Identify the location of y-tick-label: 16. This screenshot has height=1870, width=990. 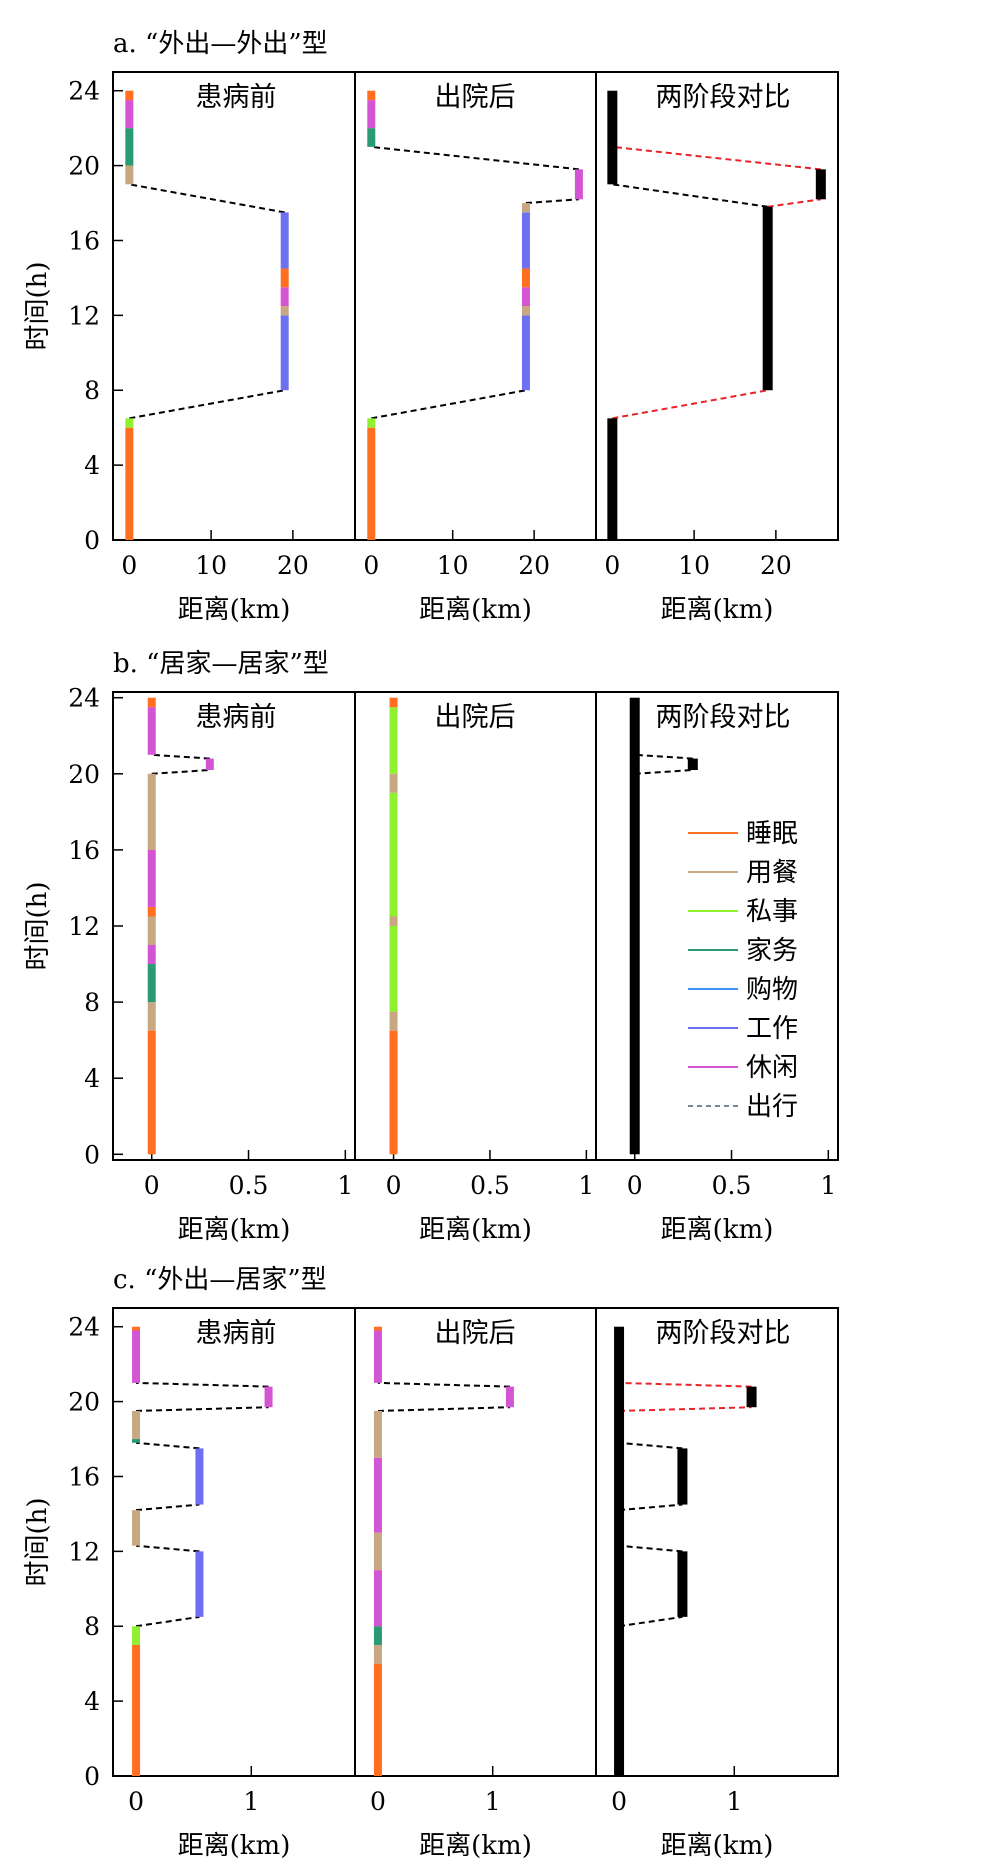
(84, 240).